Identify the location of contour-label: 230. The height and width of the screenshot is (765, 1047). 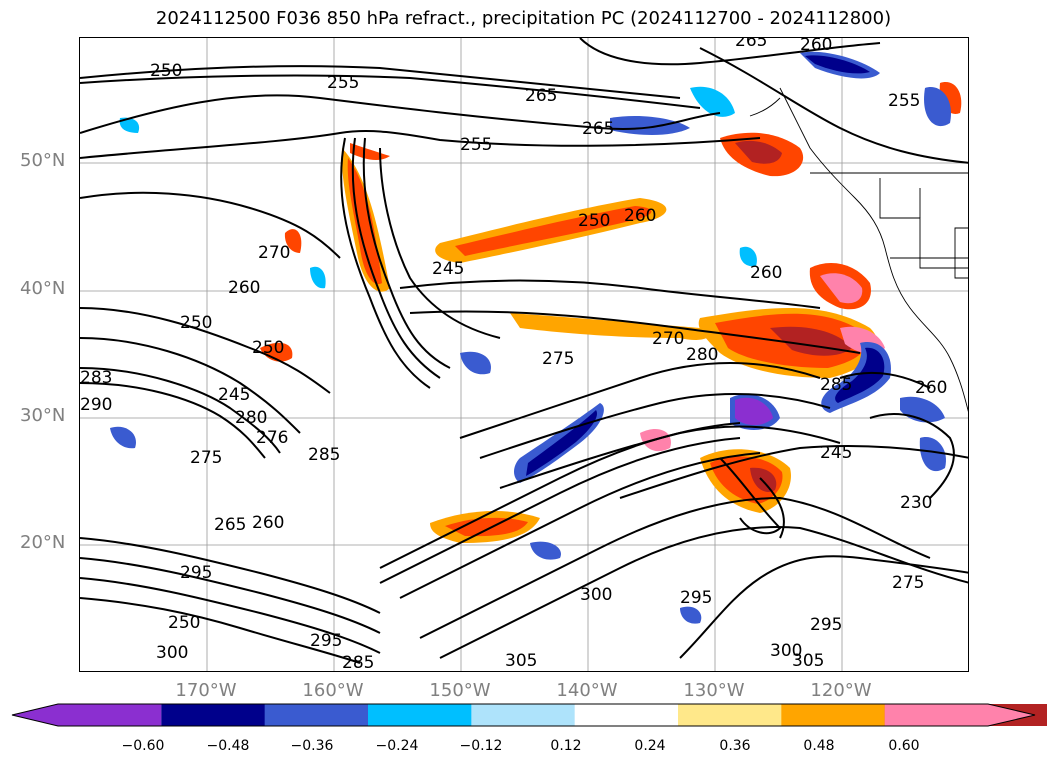
(916, 503).